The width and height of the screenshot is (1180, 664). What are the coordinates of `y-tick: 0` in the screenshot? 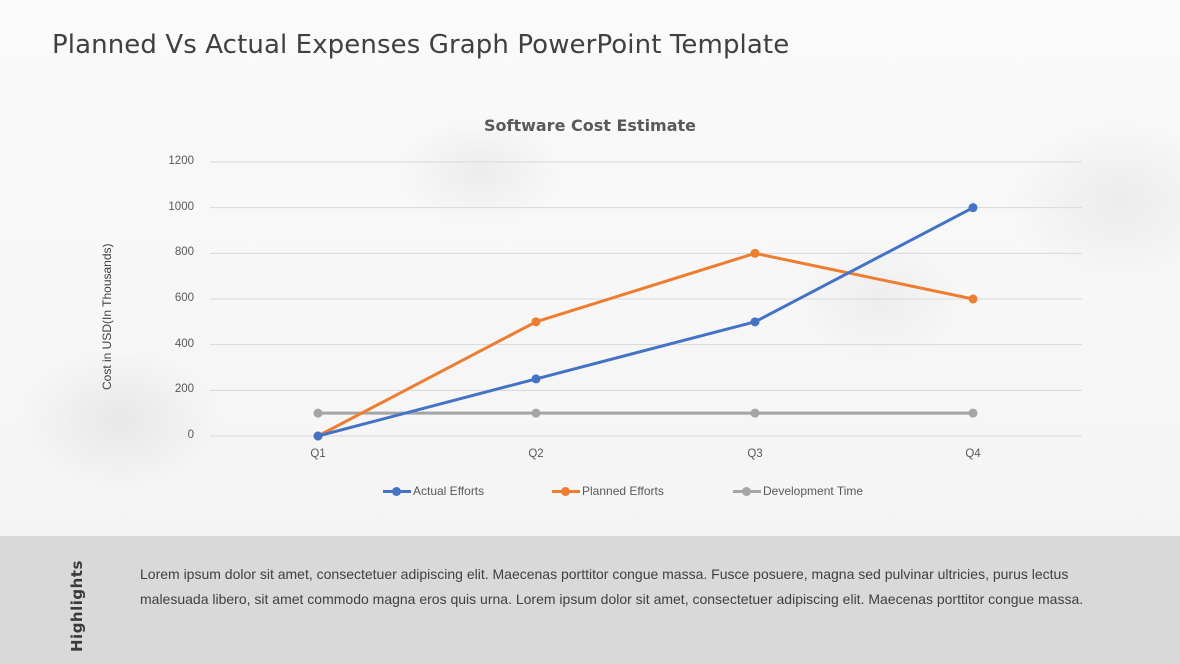 It's located at (190, 435).